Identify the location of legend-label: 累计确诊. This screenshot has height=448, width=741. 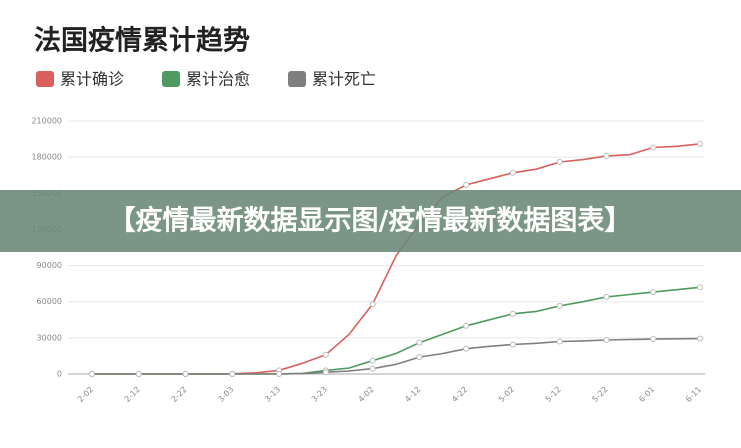
(92, 79).